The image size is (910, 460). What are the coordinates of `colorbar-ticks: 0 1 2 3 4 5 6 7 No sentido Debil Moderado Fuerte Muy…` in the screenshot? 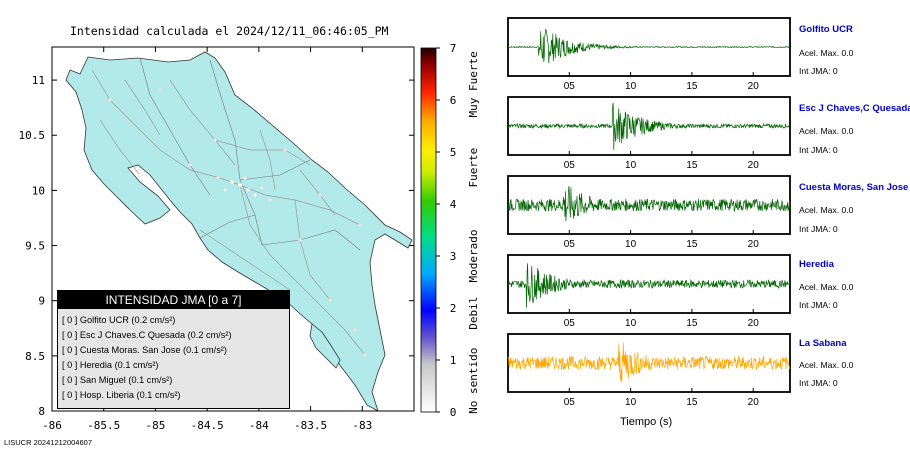 It's located at (458, 230).